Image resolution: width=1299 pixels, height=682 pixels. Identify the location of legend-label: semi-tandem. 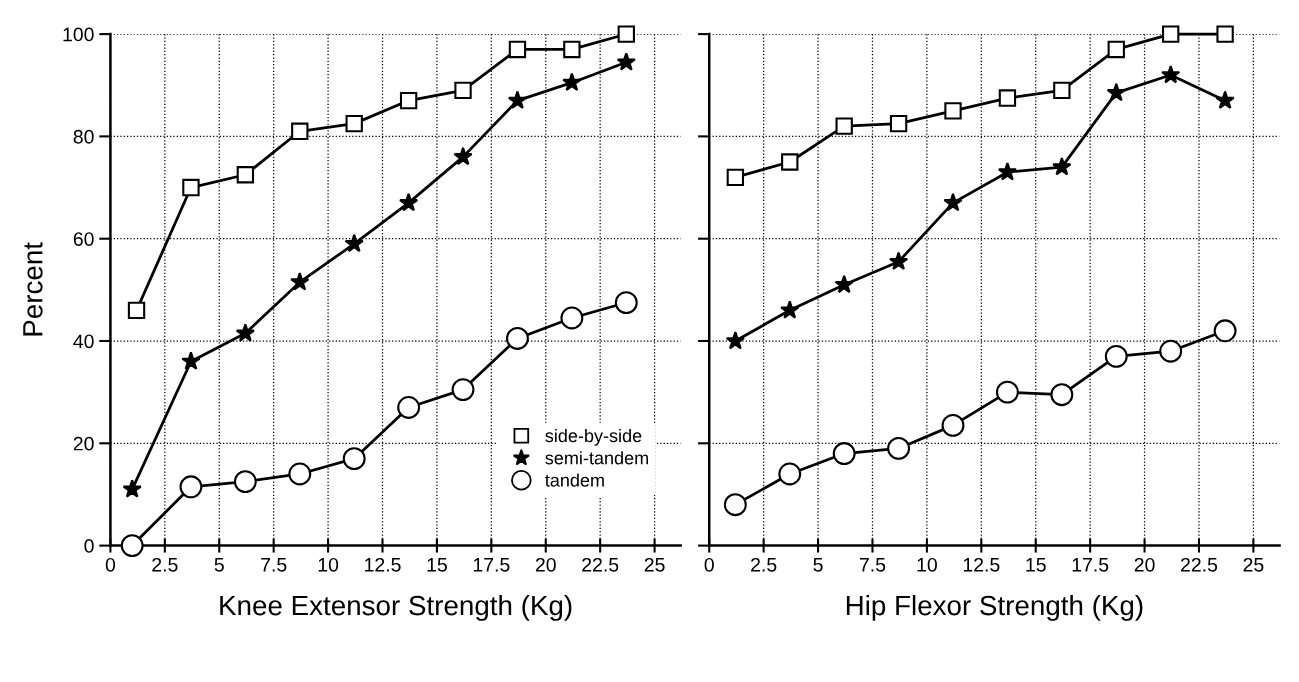
(596, 458).